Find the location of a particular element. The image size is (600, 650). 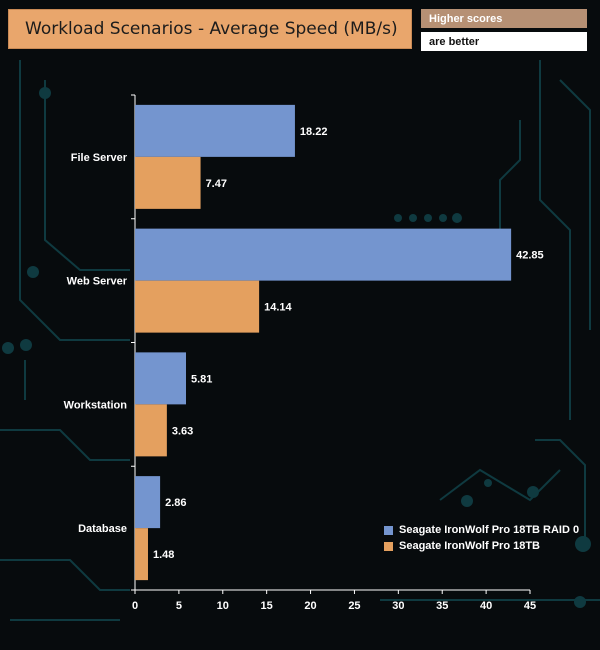

bar-single-file-server is located at coordinates (168, 182).